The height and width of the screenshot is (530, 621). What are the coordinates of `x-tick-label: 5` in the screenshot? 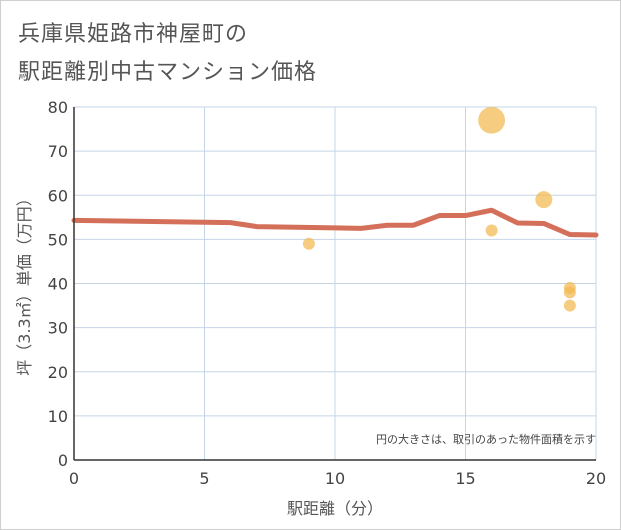 It's located at (204, 478).